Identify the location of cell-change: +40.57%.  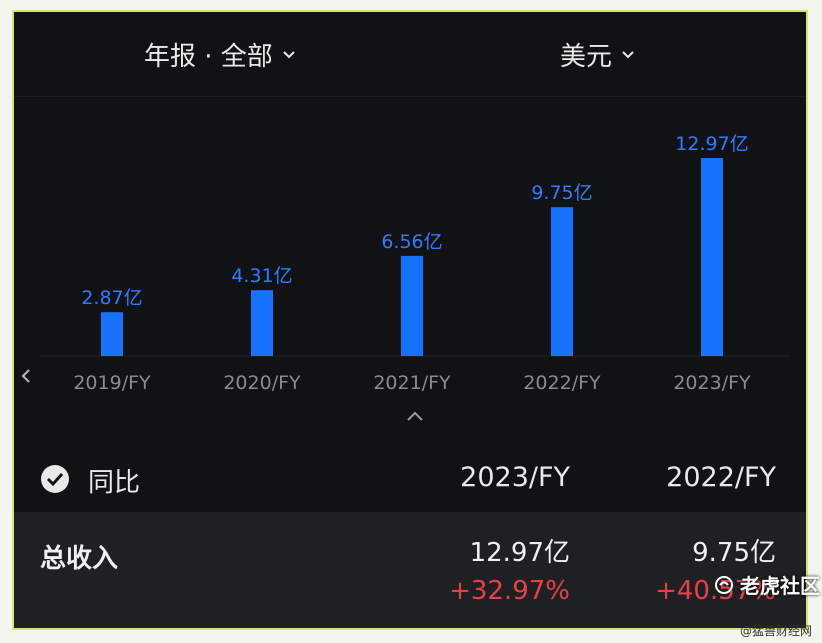
(715, 591).